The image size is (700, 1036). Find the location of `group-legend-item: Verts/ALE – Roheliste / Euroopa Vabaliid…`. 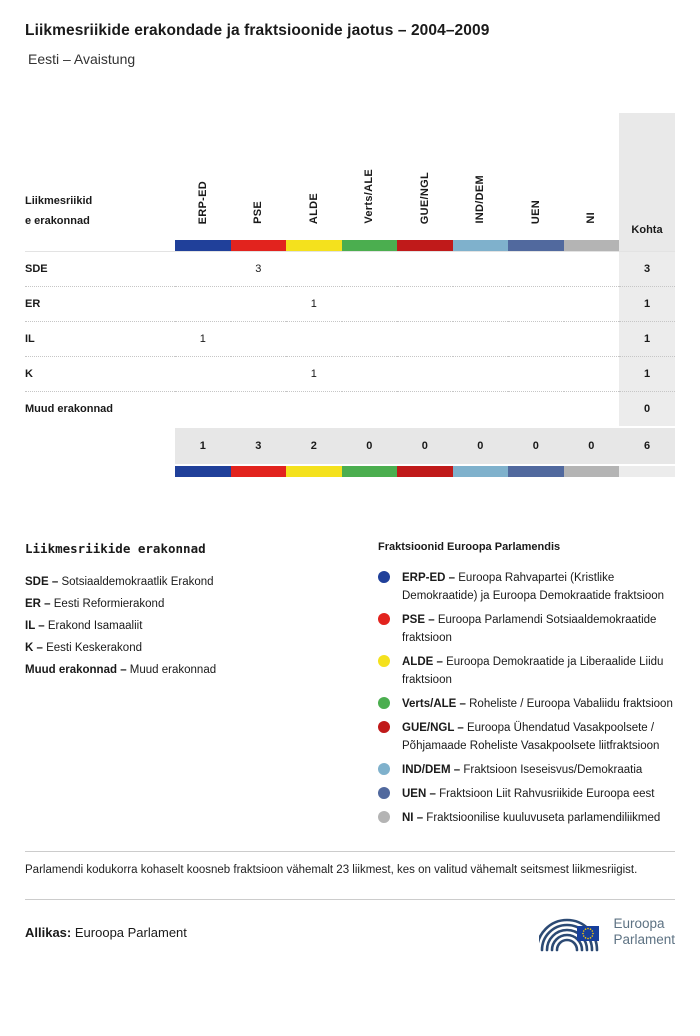

group-legend-item: Verts/ALE – Roheliste / Euroopa Vabaliid… is located at coordinates (526, 704).